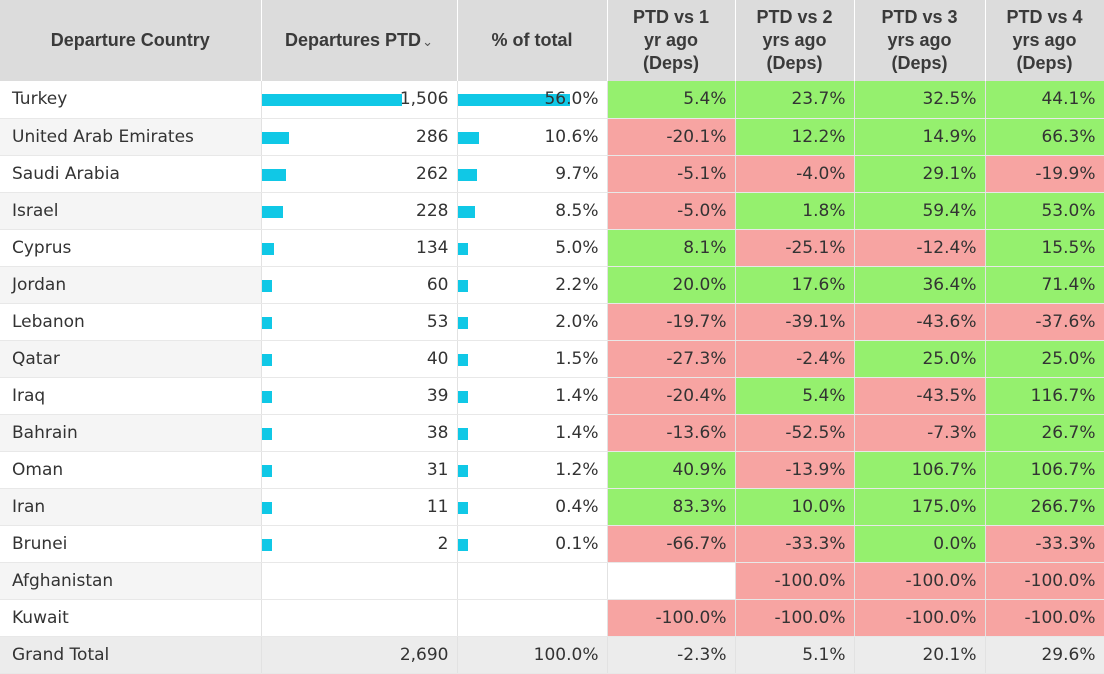 Image resolution: width=1104 pixels, height=674 pixels. Describe the element at coordinates (920, 137) in the screenshot. I see `ptd-vs3-cell: 14.9%` at that location.